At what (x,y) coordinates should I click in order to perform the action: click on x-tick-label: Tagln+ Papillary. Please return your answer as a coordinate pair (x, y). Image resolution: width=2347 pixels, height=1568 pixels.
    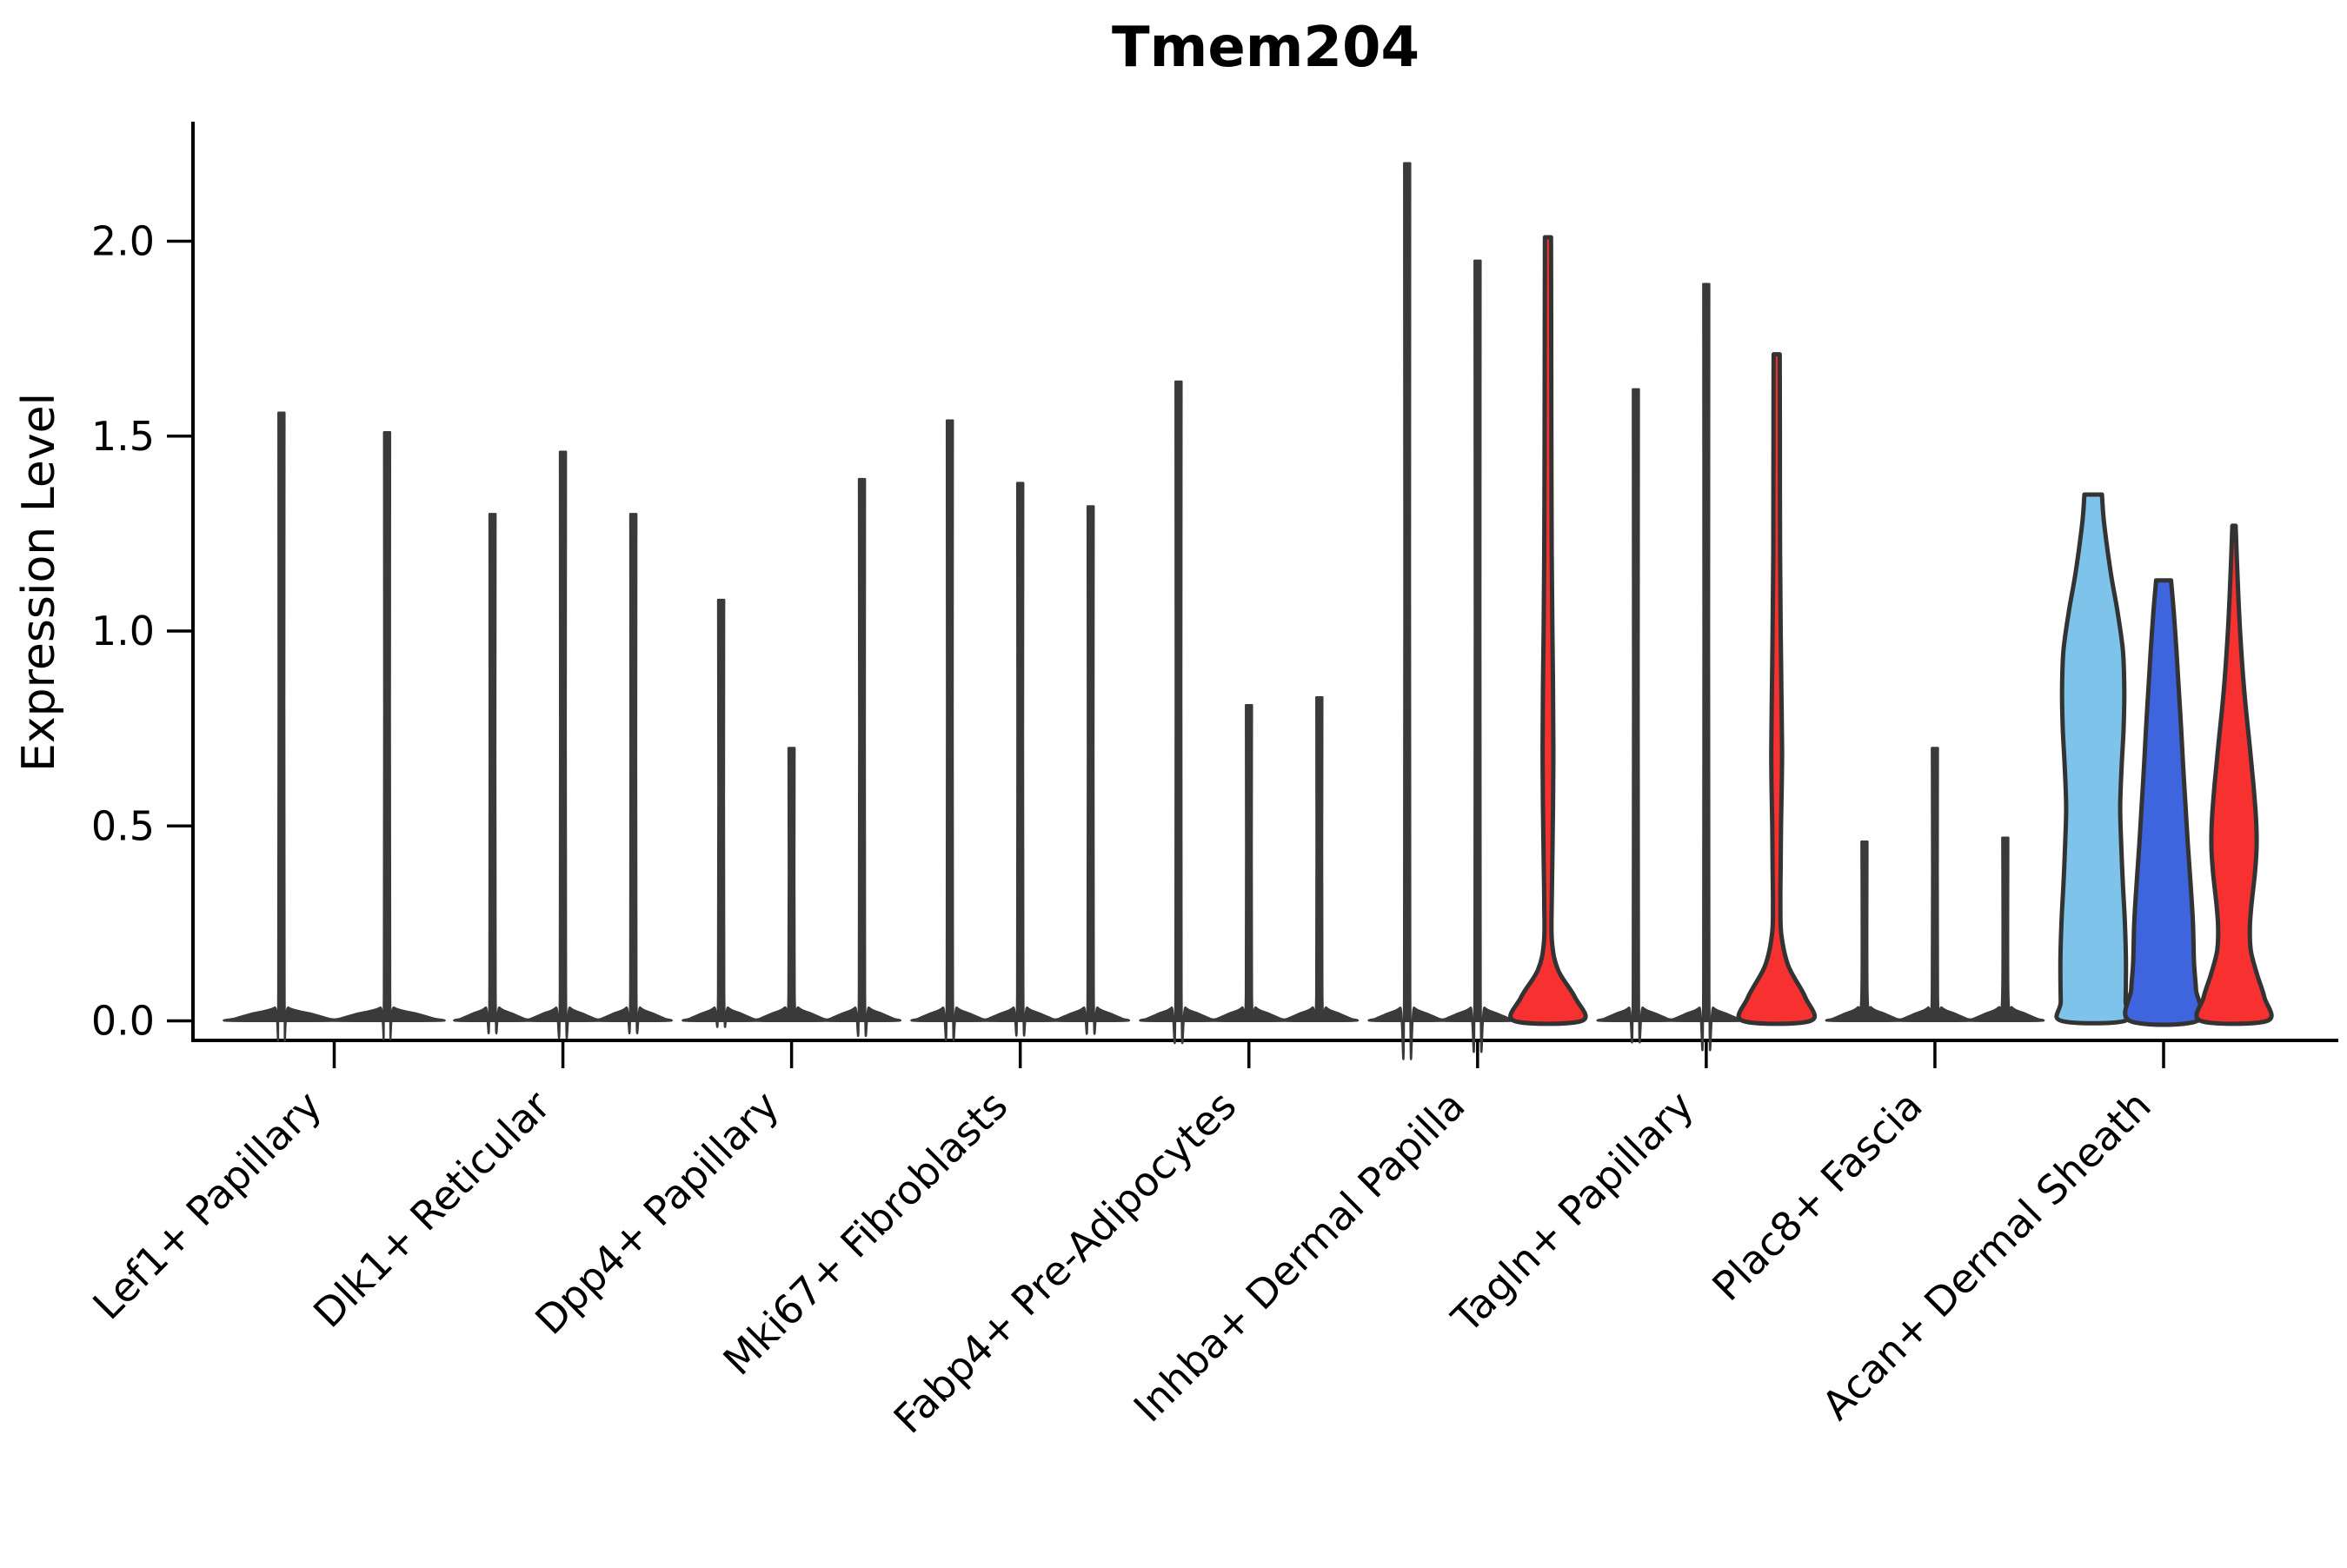
    Looking at the image, I should click on (1572, 1212).